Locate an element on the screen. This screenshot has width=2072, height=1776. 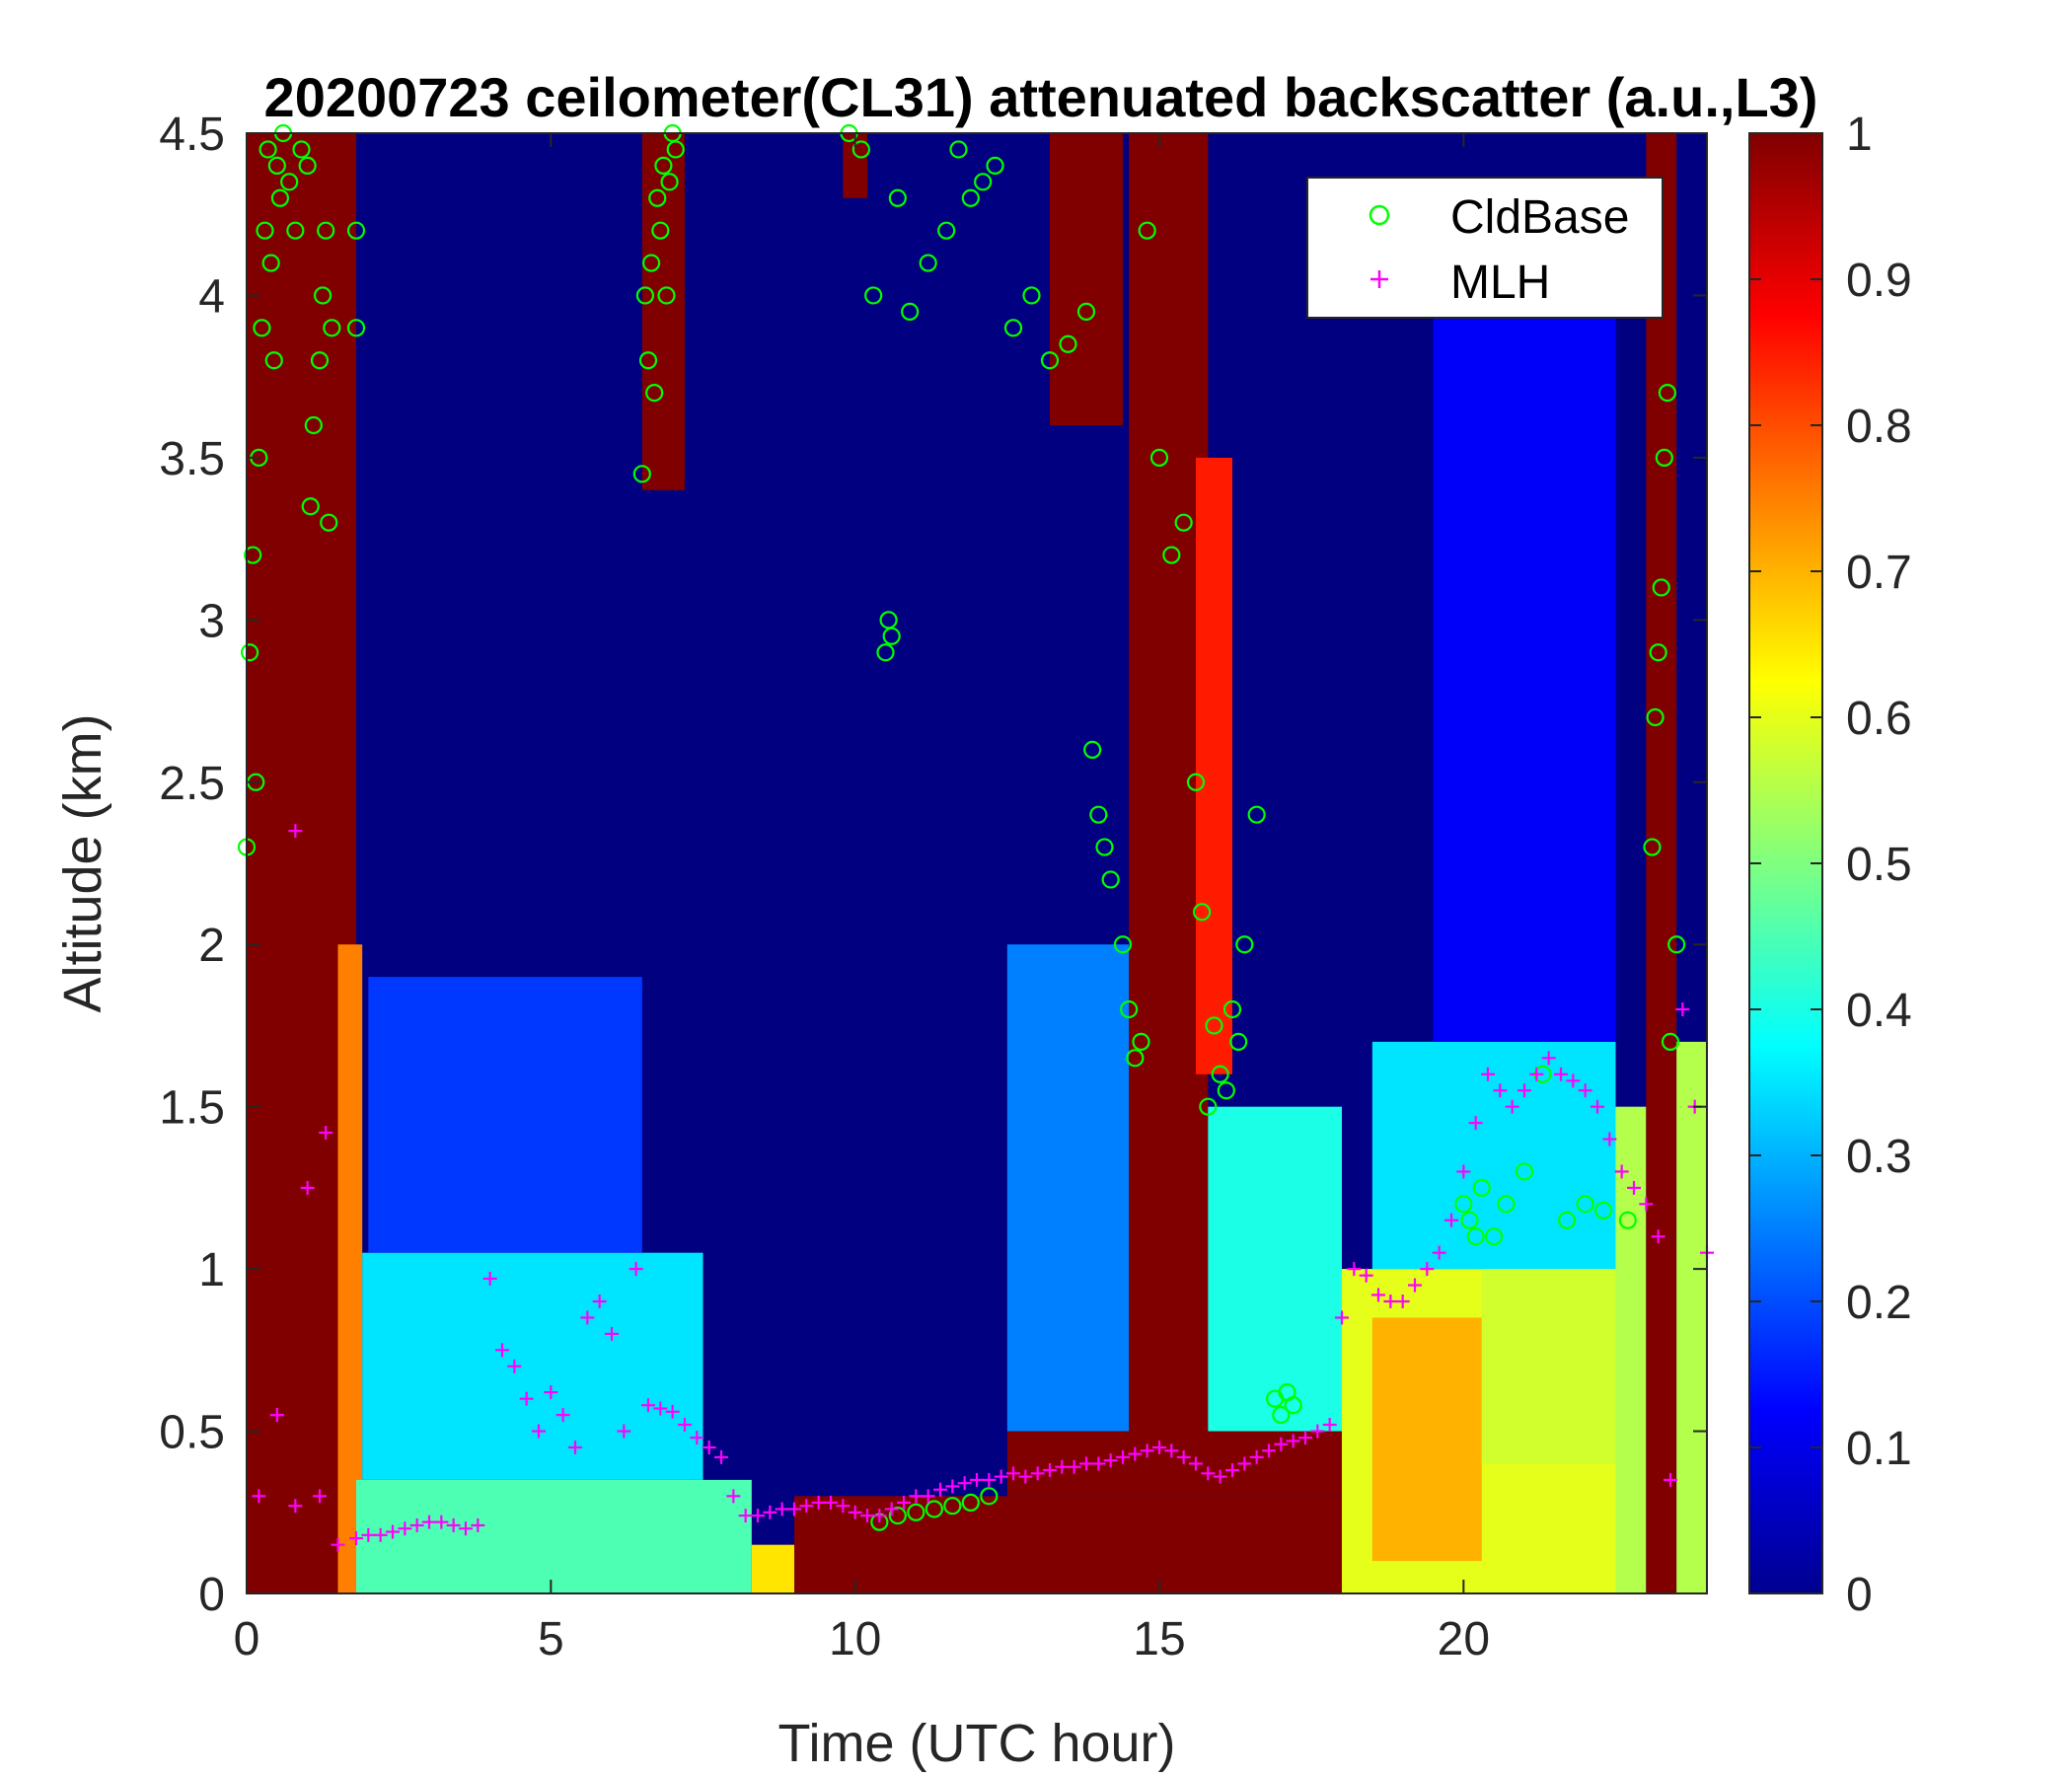
y-tick-label: 1.5 is located at coordinates (192, 1108).